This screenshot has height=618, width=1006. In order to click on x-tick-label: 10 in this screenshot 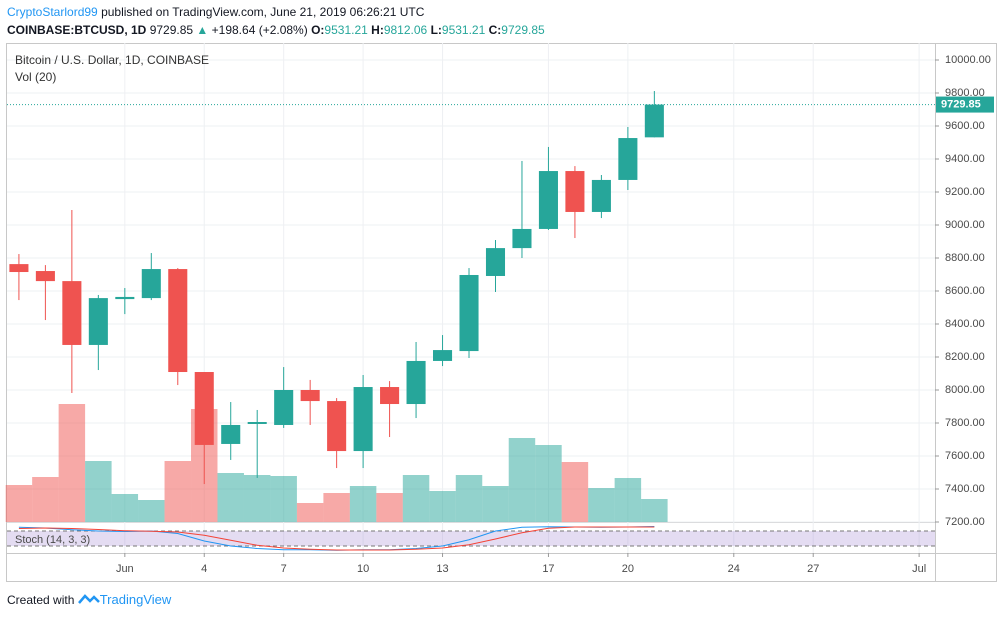, I will do `click(363, 569)`.